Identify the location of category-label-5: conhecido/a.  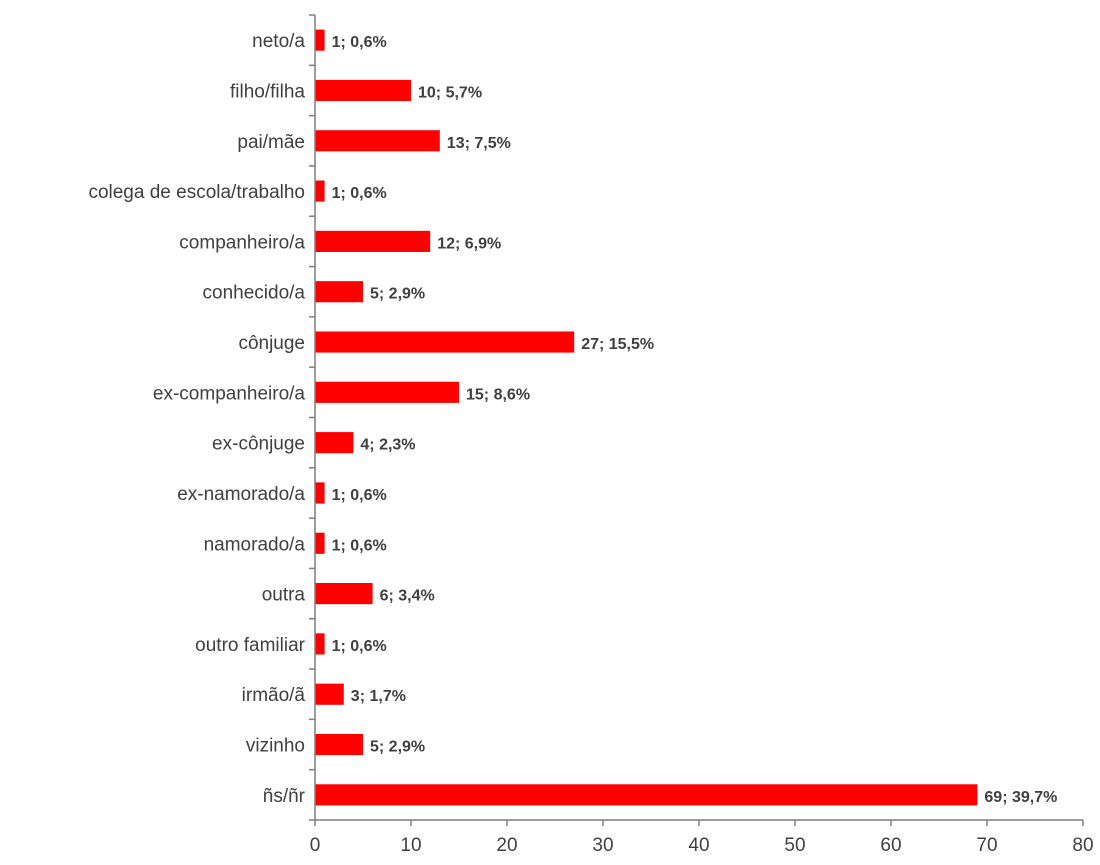
(254, 293).